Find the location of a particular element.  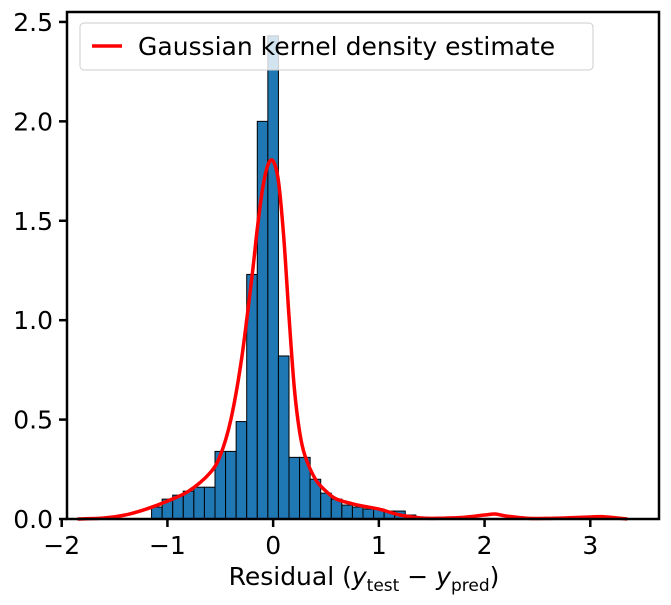

y-tick-label: 2.5 is located at coordinates (33, 22).